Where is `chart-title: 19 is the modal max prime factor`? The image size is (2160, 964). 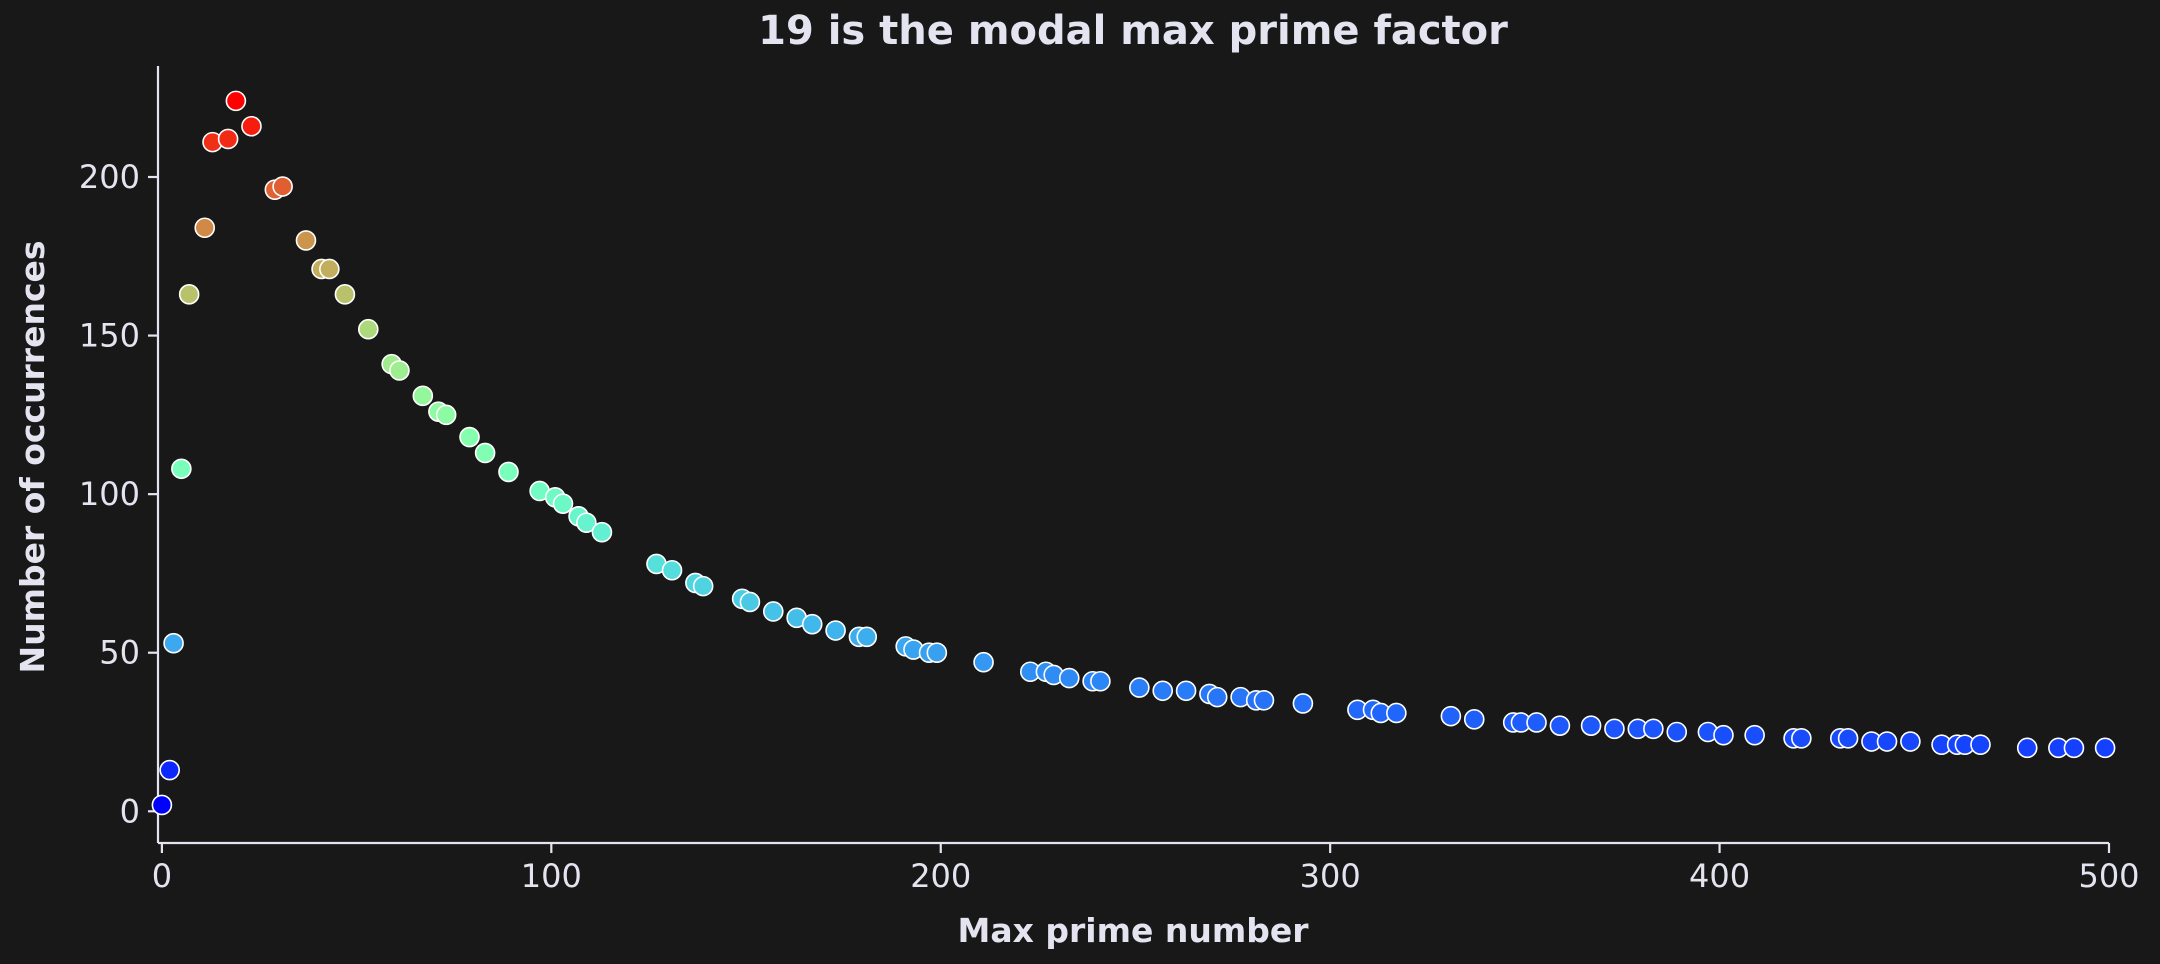
chart-title: 19 is the modal max prime factor is located at coordinates (1133, 31).